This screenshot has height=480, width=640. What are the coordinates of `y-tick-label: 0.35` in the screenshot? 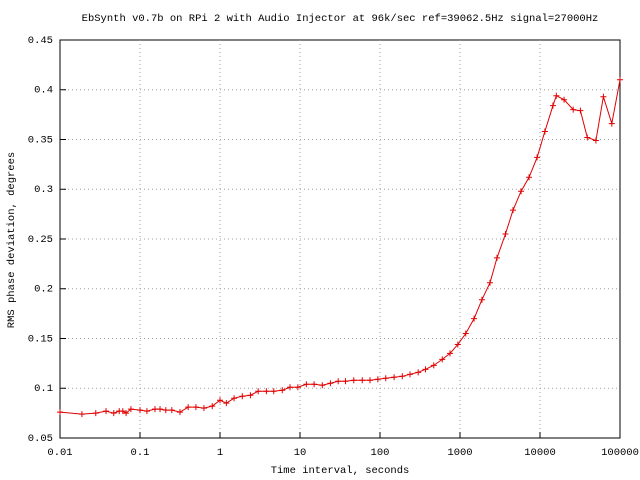 It's located at (40, 140).